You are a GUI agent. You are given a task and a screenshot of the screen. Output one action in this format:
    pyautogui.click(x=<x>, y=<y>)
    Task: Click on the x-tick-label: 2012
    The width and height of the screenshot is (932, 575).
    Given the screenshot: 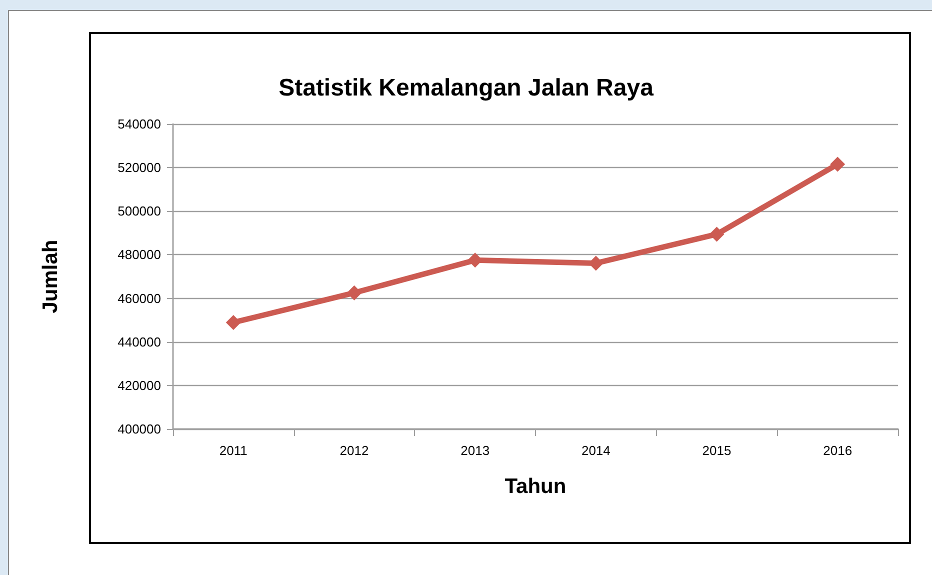 What is the action you would take?
    pyautogui.click(x=354, y=450)
    